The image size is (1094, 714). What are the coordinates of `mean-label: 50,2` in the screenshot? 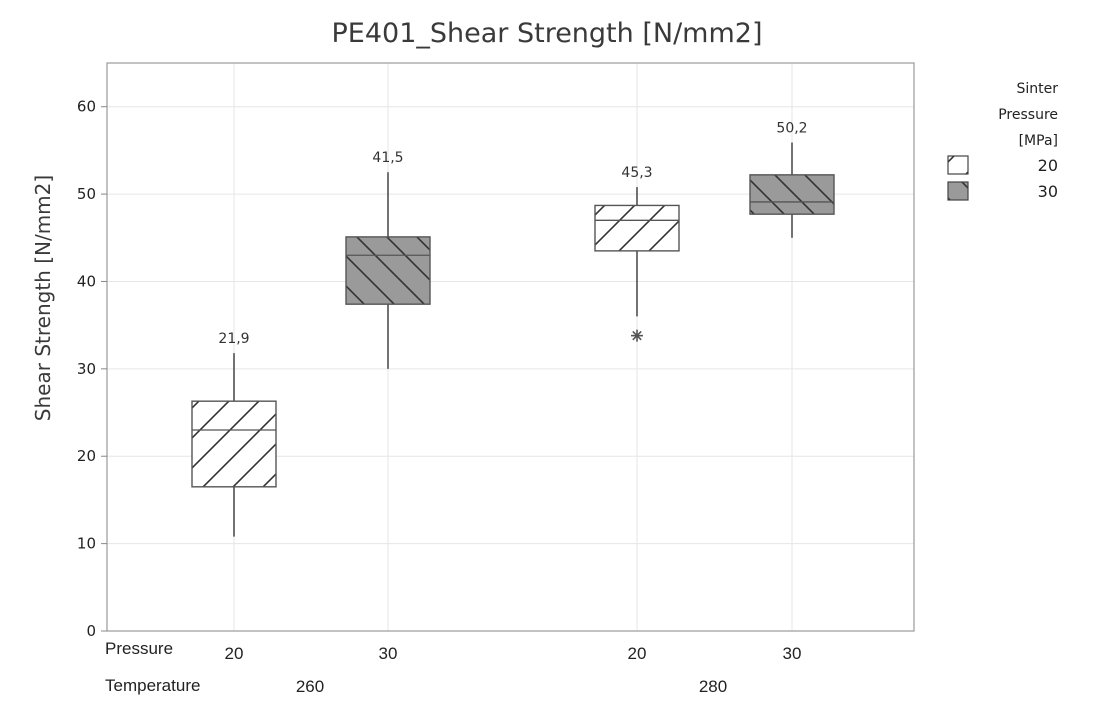 It's located at (791, 129).